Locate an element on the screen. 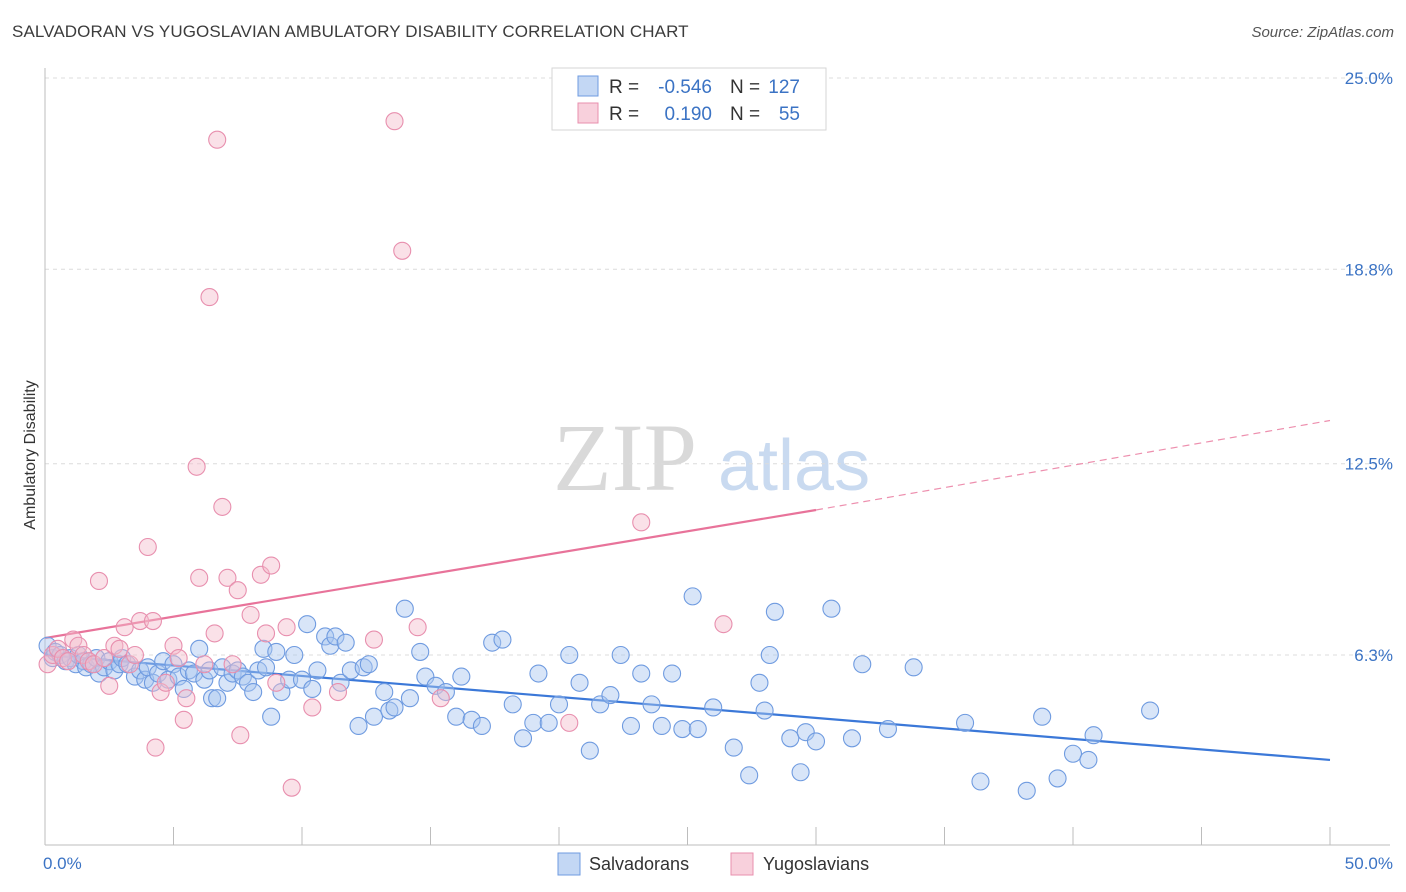 This screenshot has height=892, width=1406. legend-label-salvadorans: Salvadorans is located at coordinates (639, 864).